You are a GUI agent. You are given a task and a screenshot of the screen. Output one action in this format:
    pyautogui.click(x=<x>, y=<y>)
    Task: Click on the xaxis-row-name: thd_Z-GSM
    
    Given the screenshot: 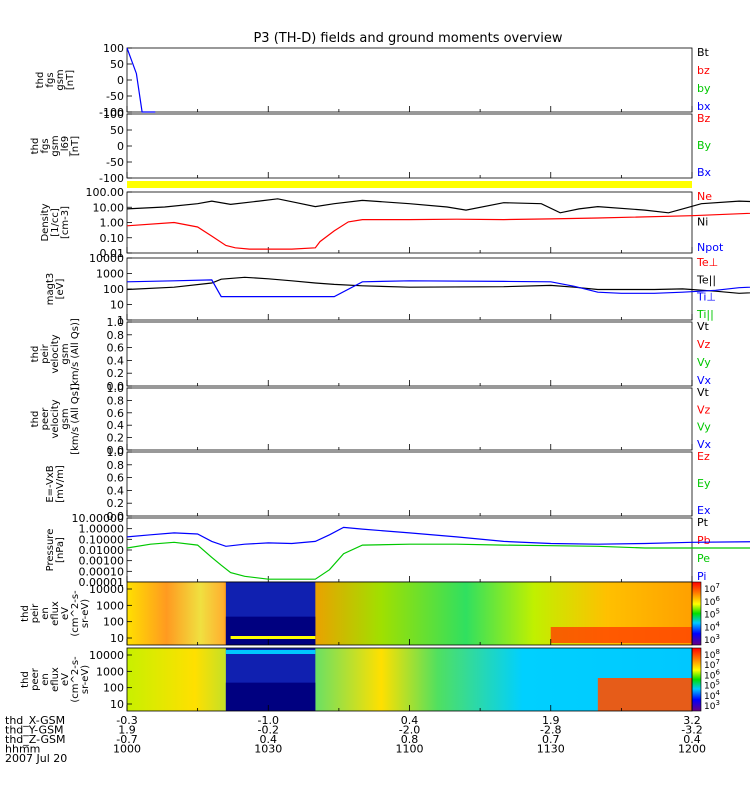 What is the action you would take?
    pyautogui.click(x=35, y=739)
    